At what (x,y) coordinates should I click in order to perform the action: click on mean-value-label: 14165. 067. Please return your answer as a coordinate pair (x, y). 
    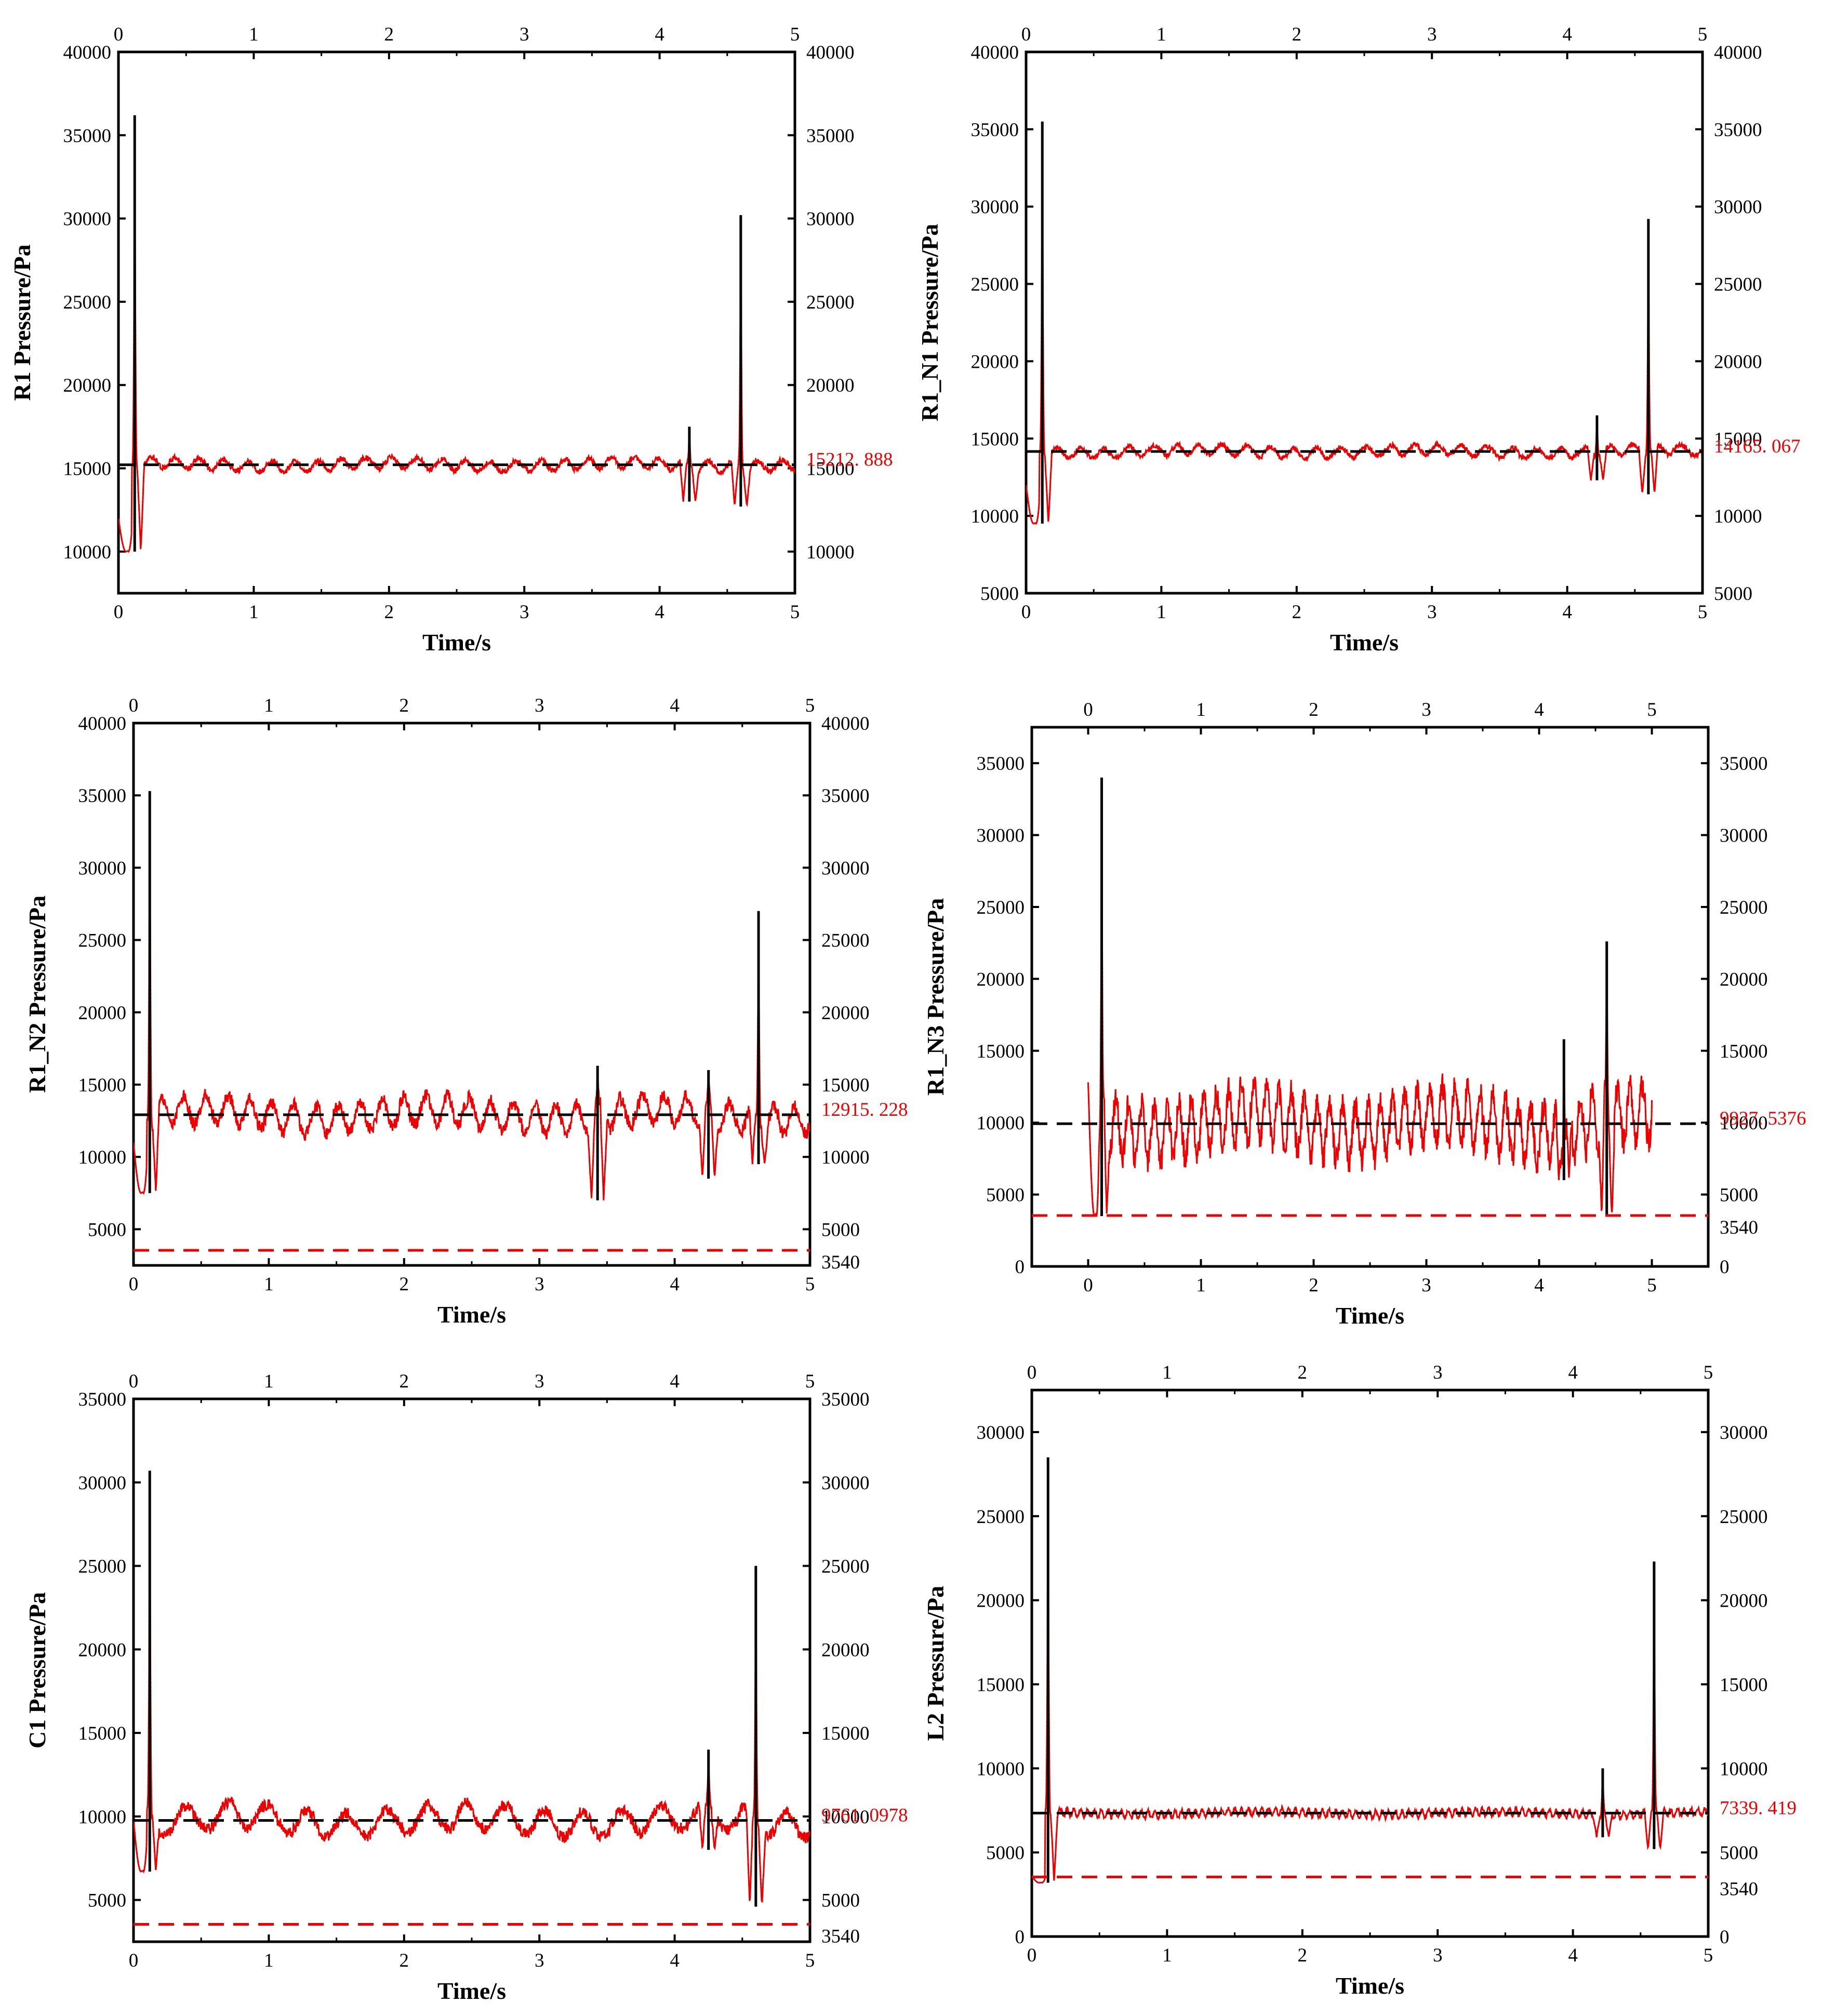
    Looking at the image, I should click on (1758, 446).